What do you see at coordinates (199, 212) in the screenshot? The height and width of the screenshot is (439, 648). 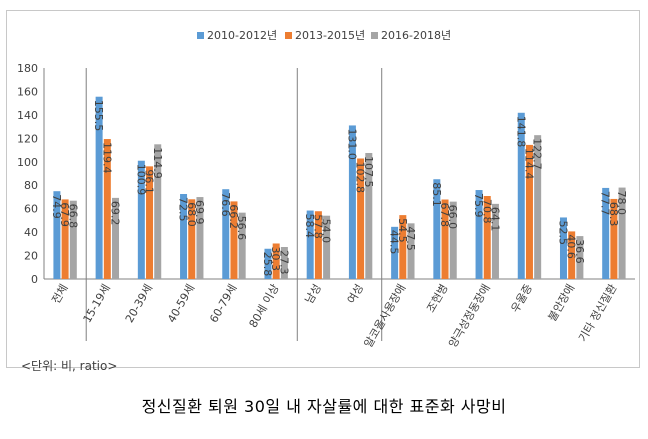 I see `data-label: 69.9` at bounding box center [199, 212].